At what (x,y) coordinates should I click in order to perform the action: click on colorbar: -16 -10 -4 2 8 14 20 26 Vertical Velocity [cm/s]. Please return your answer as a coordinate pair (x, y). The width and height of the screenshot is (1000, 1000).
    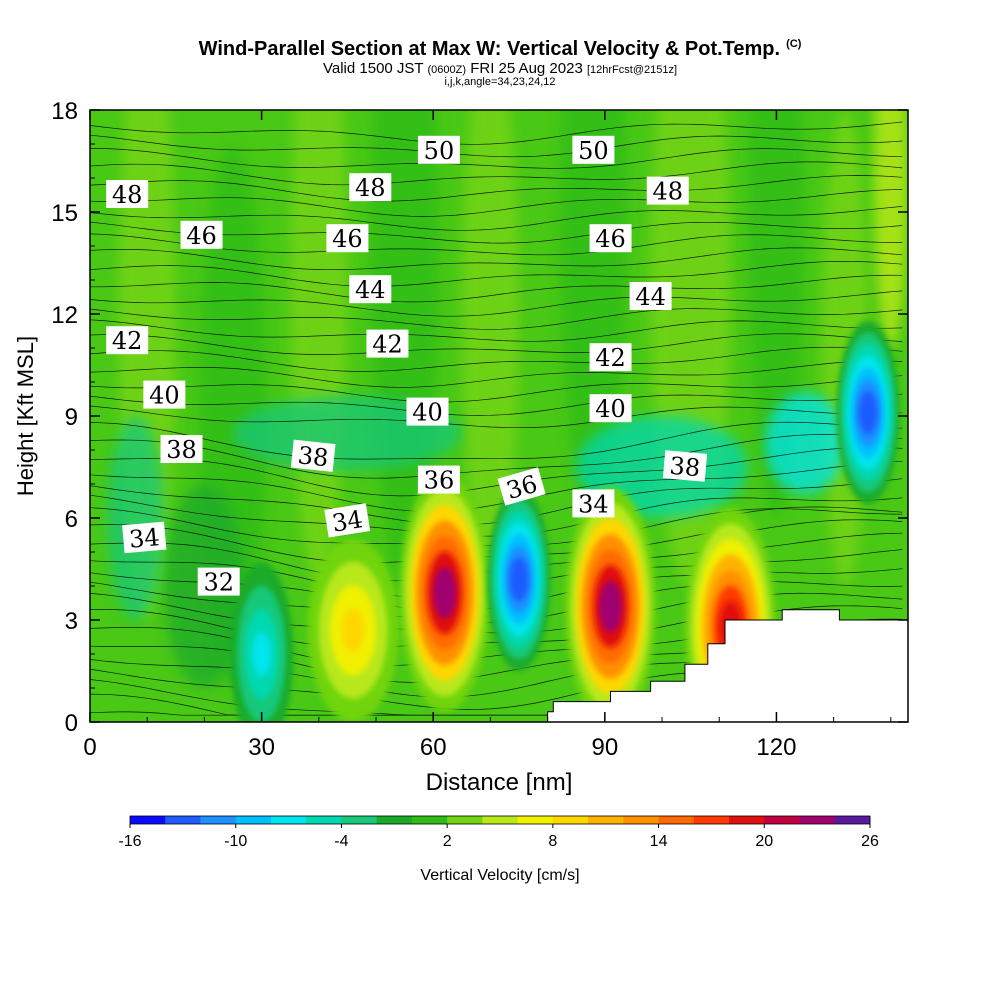
    Looking at the image, I should click on (498, 849).